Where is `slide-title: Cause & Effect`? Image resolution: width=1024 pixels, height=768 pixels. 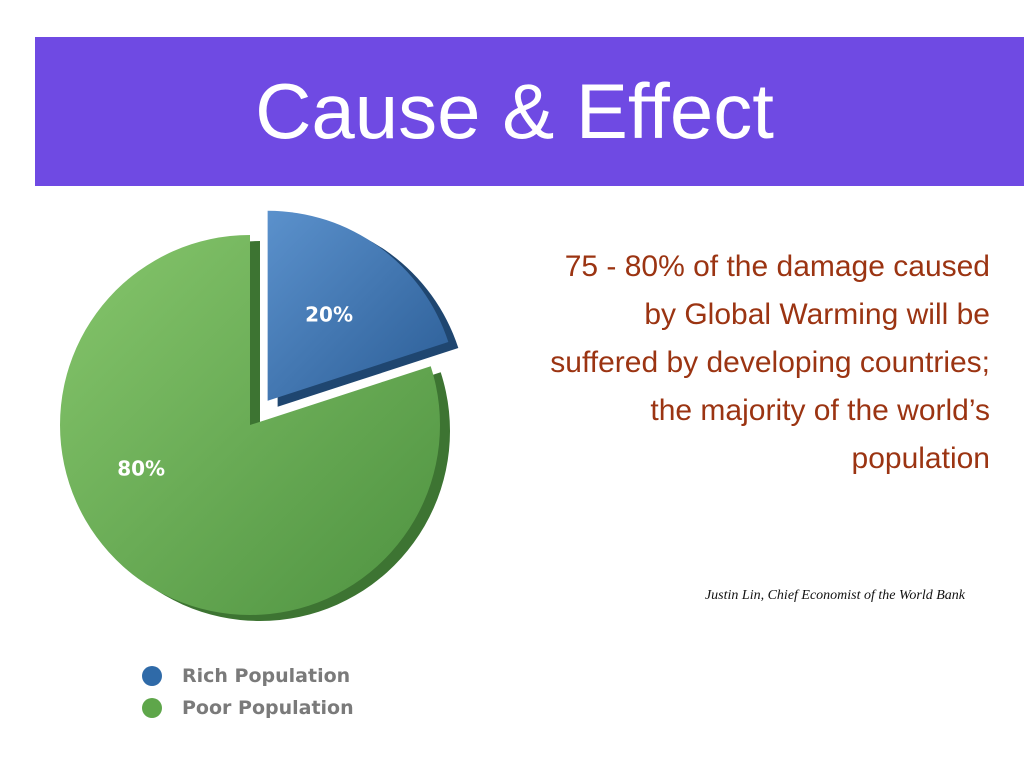
slide-title: Cause & Effect is located at coordinates (514, 111).